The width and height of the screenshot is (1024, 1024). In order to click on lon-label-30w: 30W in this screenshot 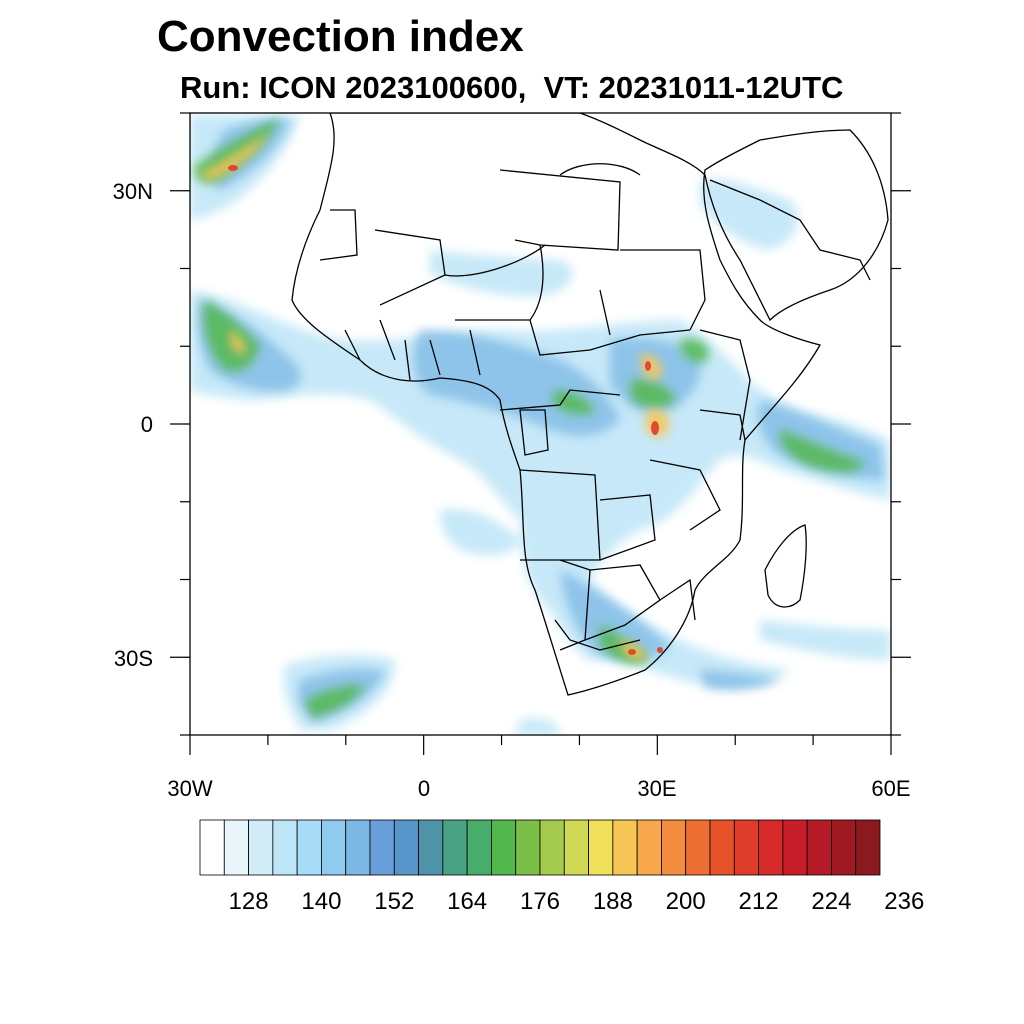, I will do `click(190, 788)`.